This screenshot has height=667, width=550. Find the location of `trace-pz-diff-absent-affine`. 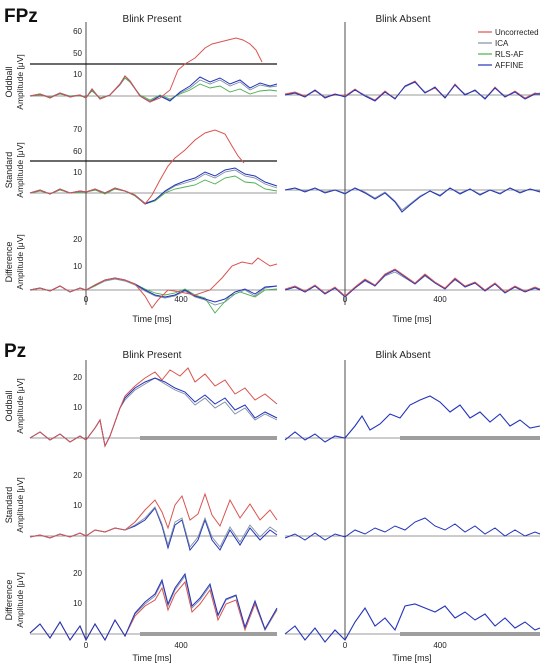

trace-pz-diff-absent-affine is located at coordinates (412, 623).